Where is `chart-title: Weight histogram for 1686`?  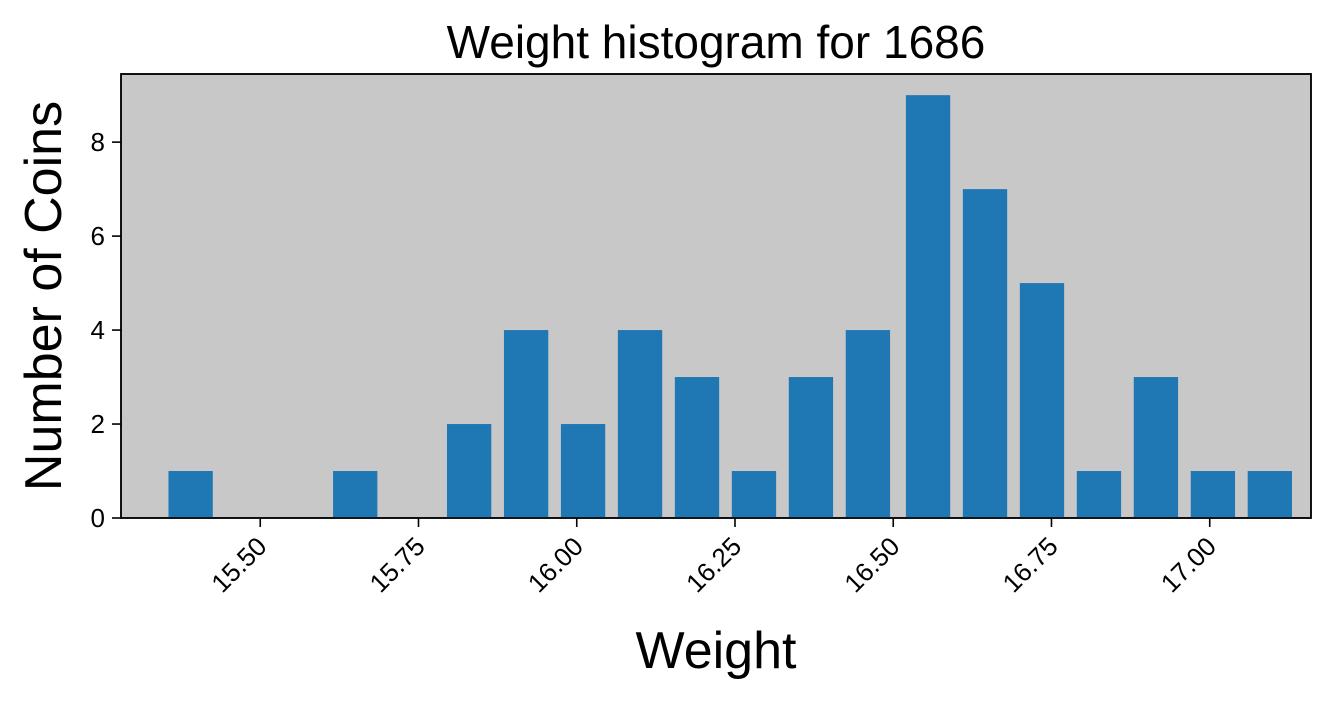 chart-title: Weight histogram for 1686 is located at coordinates (716, 42).